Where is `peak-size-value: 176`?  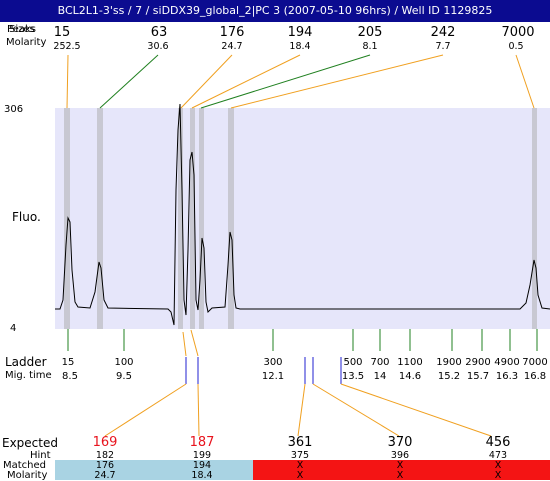
peak-size-value: 176 is located at coordinates (232, 32).